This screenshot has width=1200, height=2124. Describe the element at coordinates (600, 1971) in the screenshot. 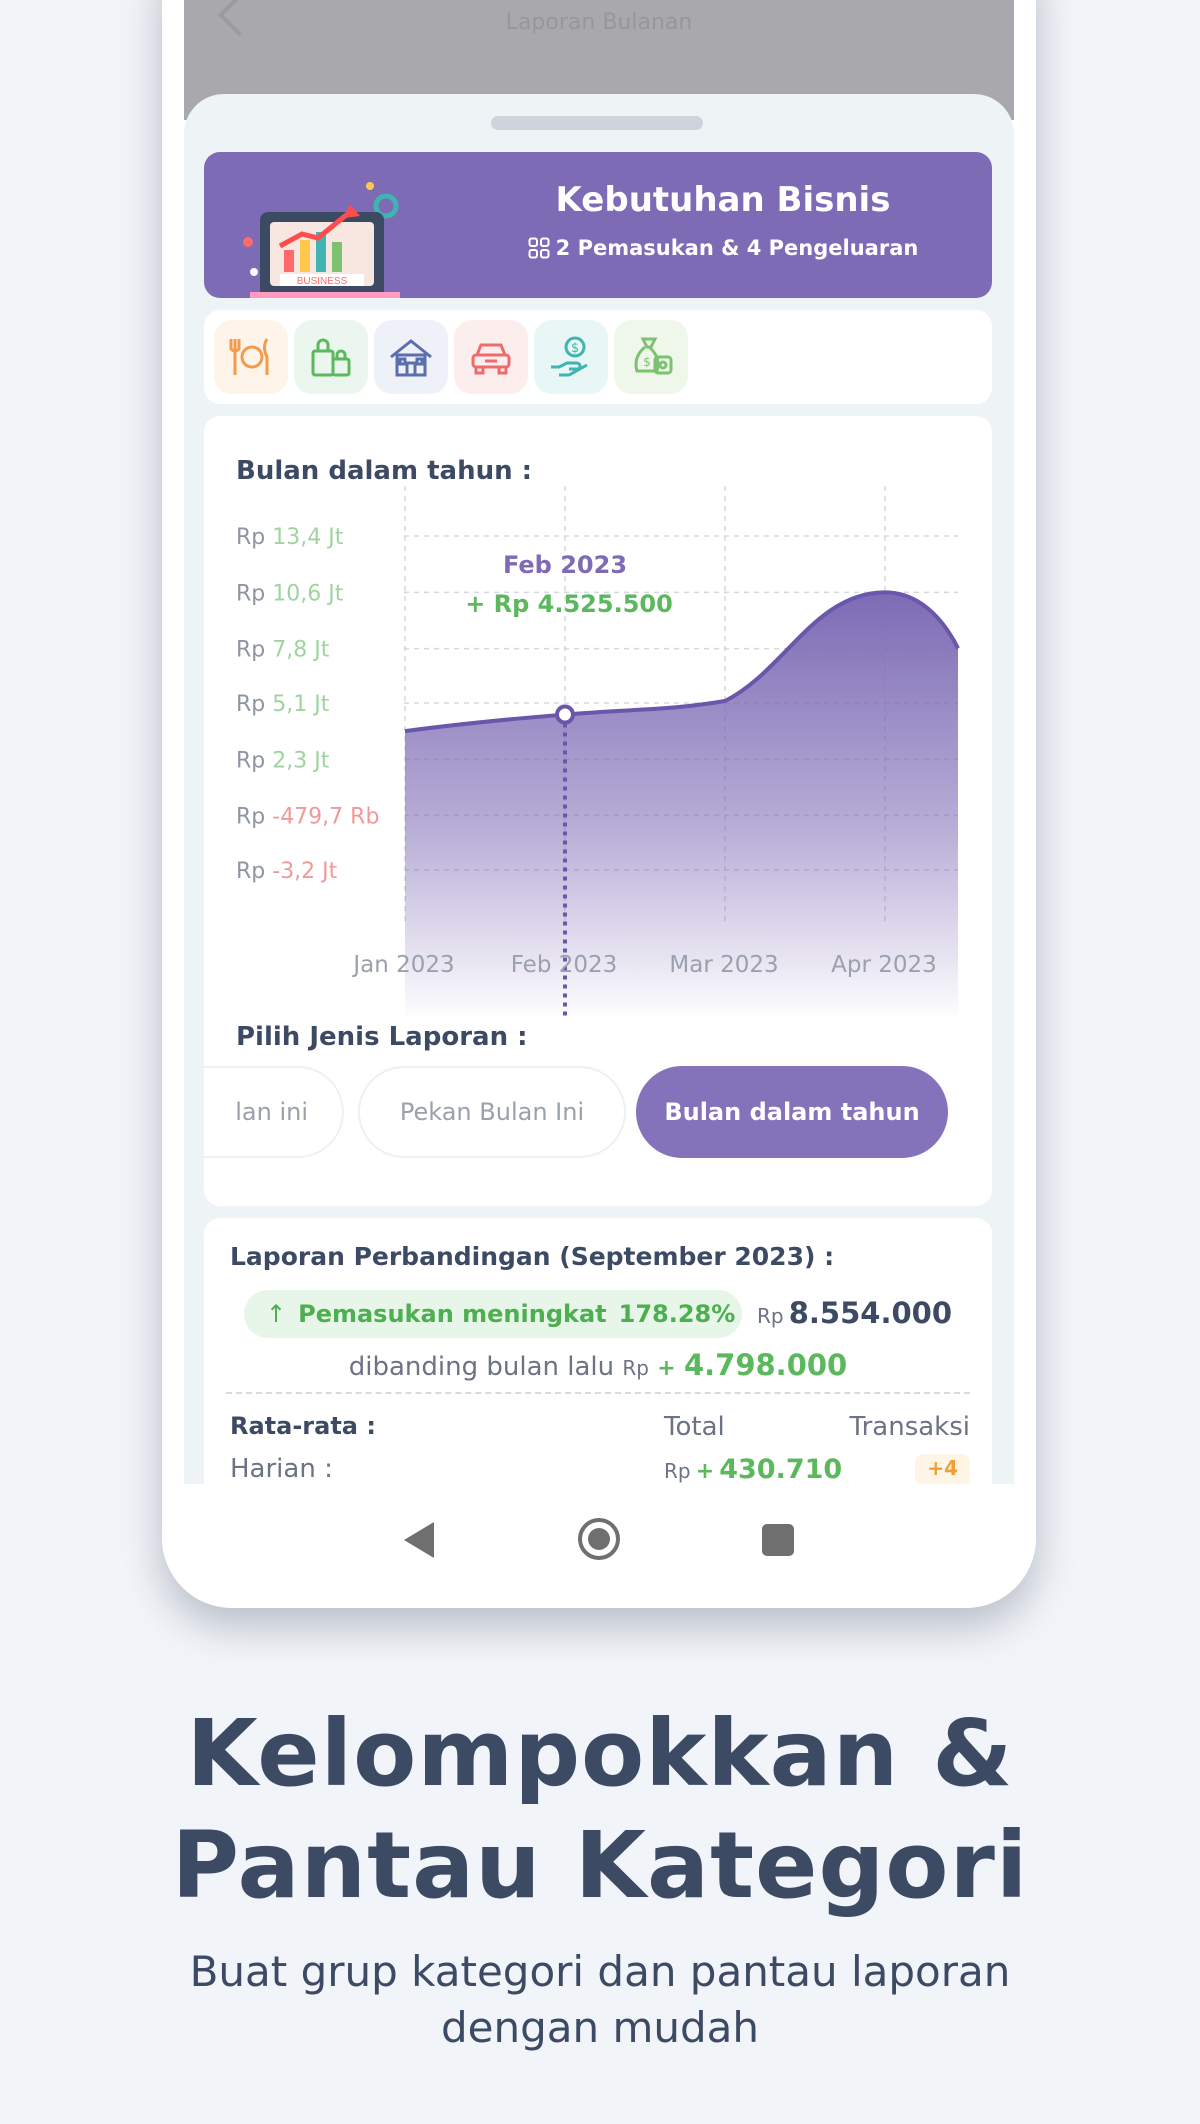

I see `promo-subline-line-1: Buat grup kategori dan pantau laporan` at that location.